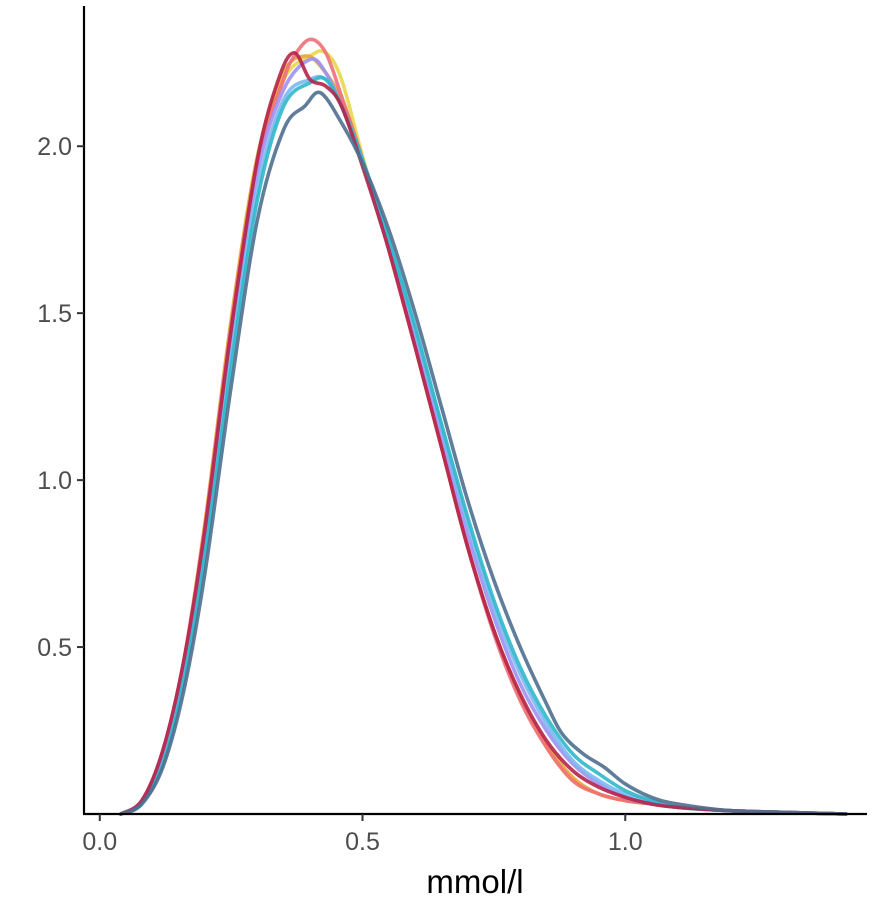 Image resolution: width=875 pixels, height=904 pixels. Describe the element at coordinates (54, 314) in the screenshot. I see `y-tick-label: 1.5` at that location.